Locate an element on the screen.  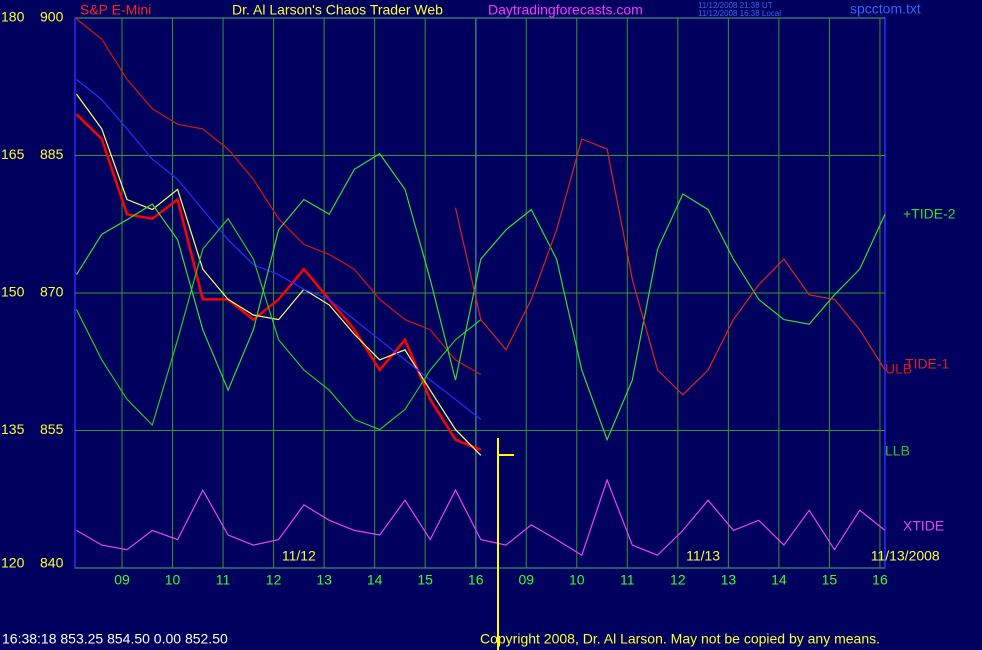
chart-subtitle: Dr. Al Larson's Chaos Trader Web is located at coordinates (337, 10).